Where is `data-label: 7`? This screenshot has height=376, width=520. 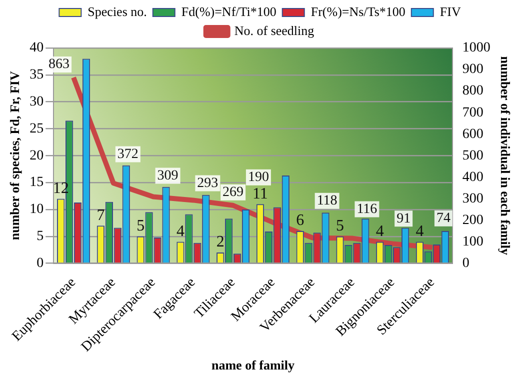 data-label: 7 is located at coordinates (100, 215).